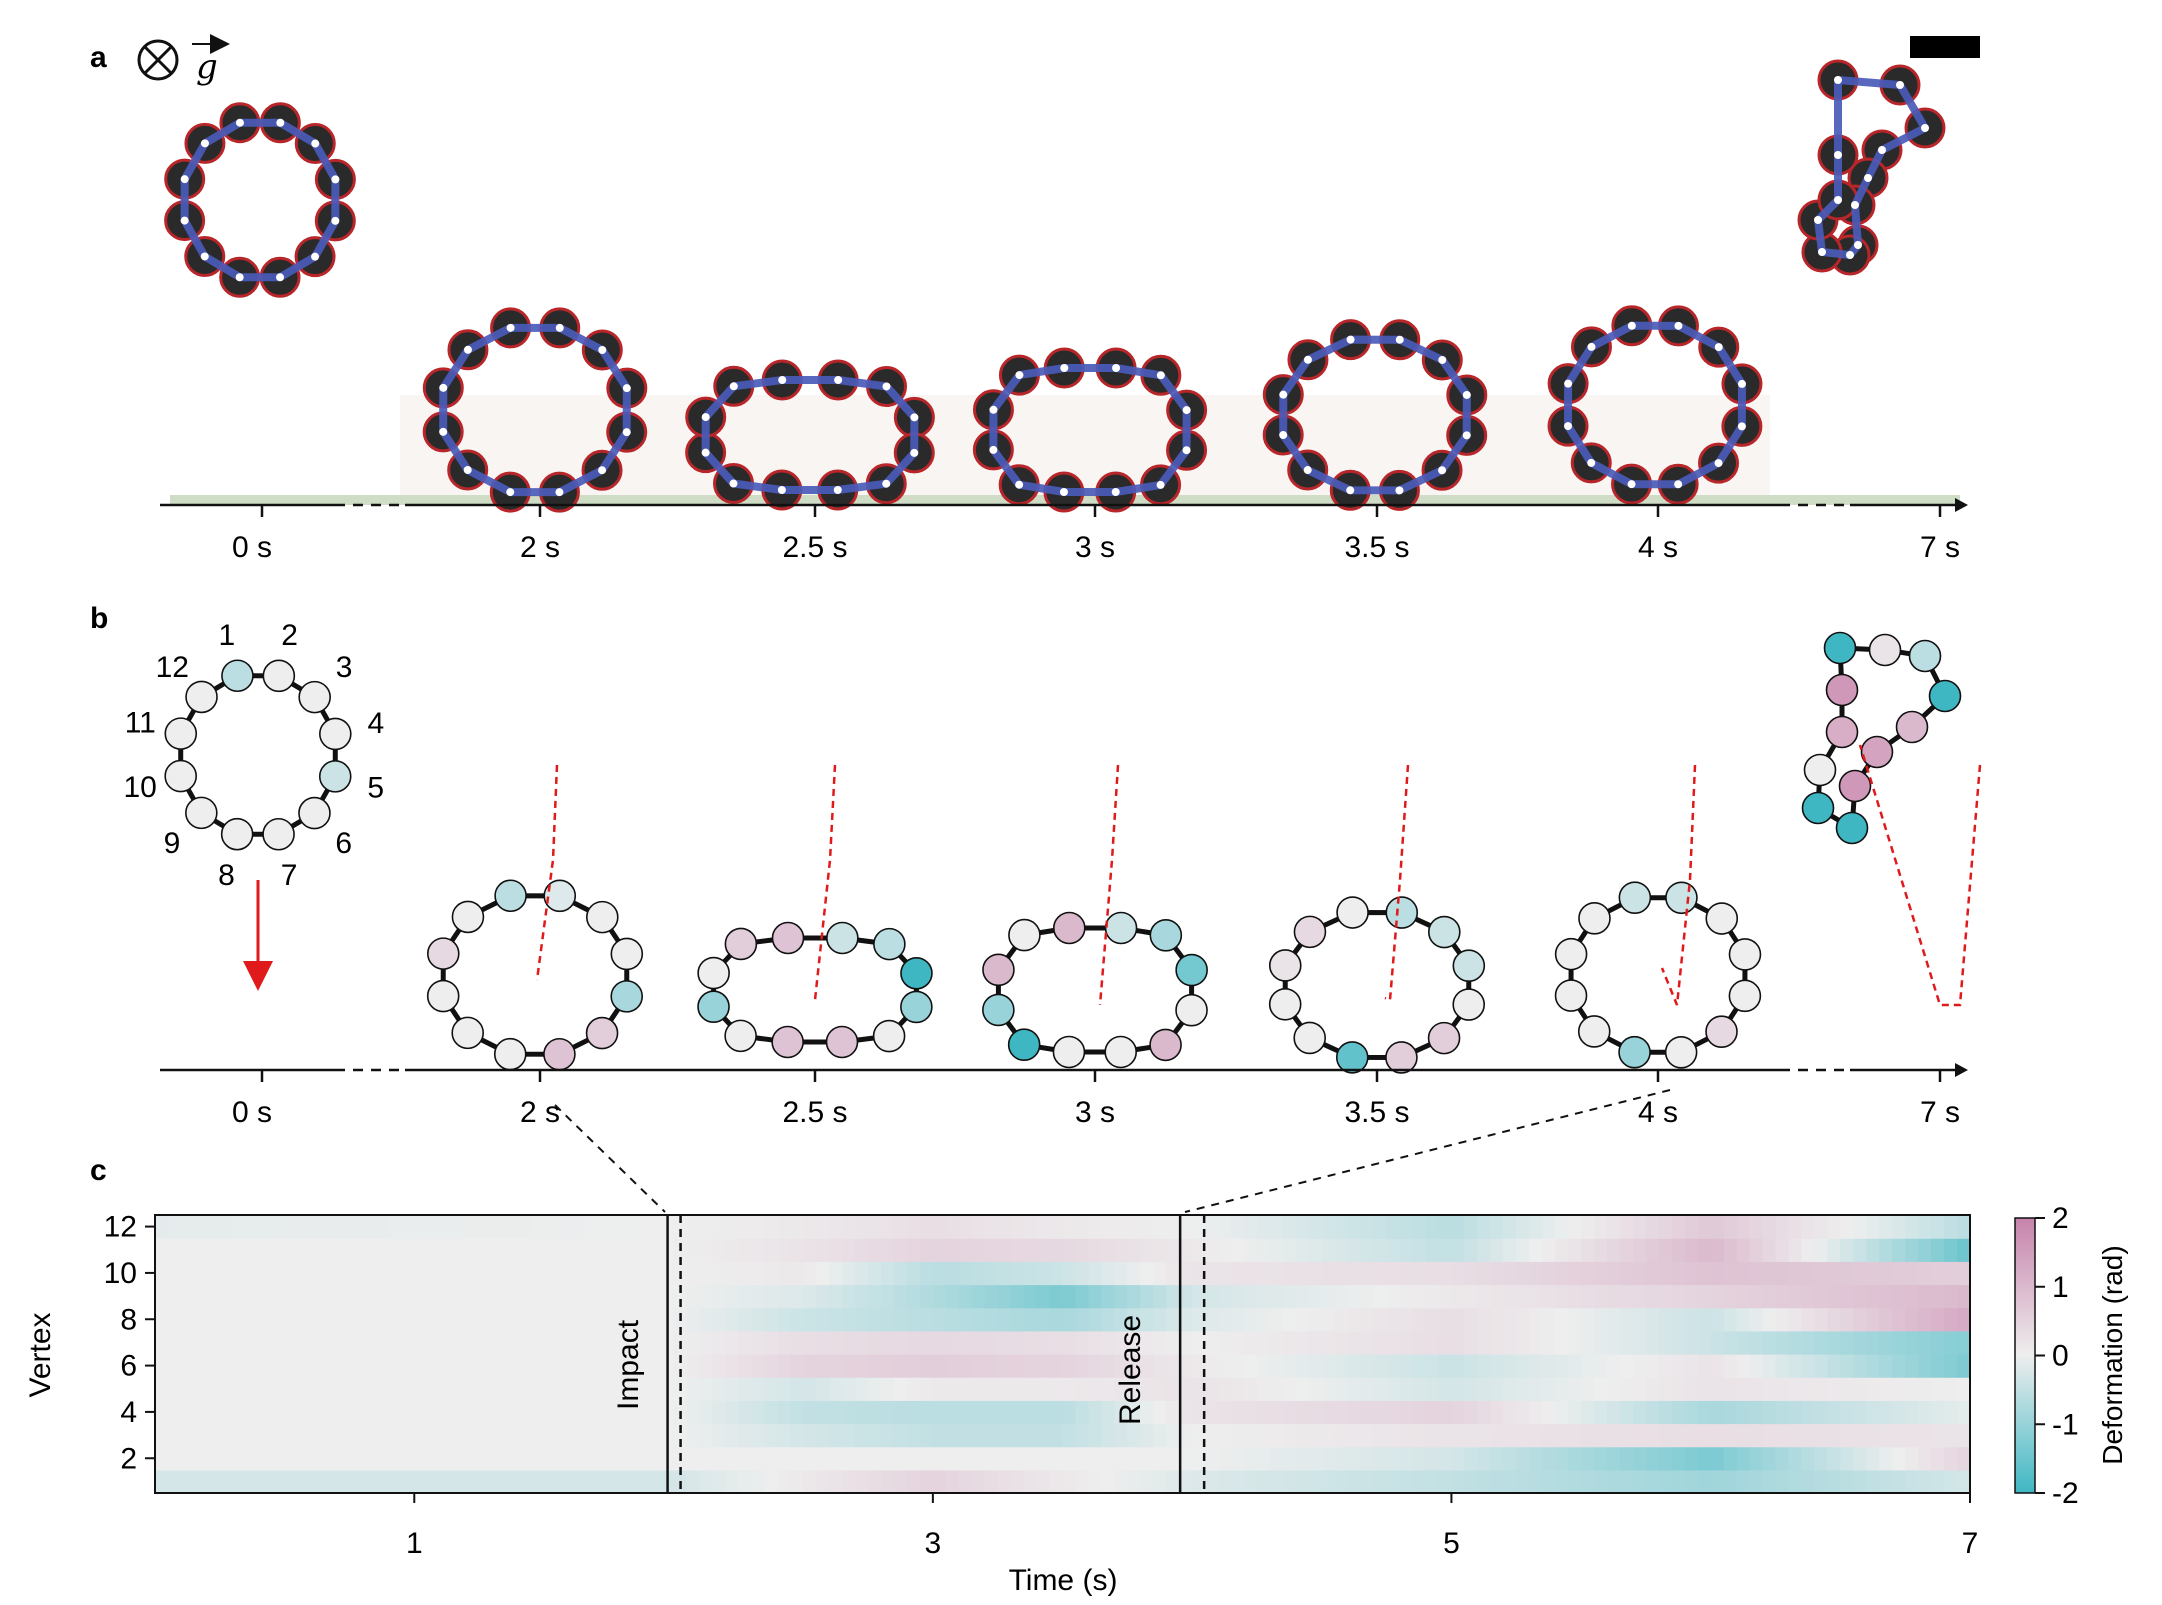 This screenshot has height=1605, width=2162. I want to click on time-axis-arrowhead, so click(1961, 505).